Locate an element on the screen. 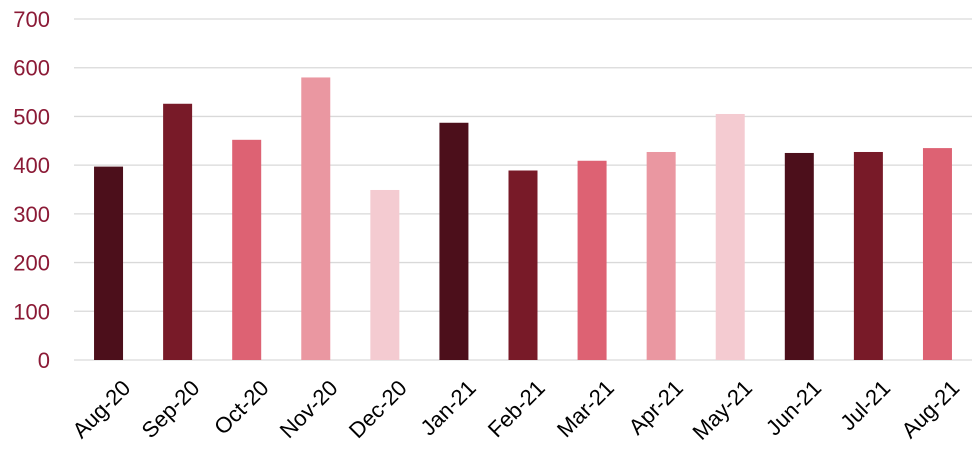  x-tick-label: Nov-20 is located at coordinates (309, 409).